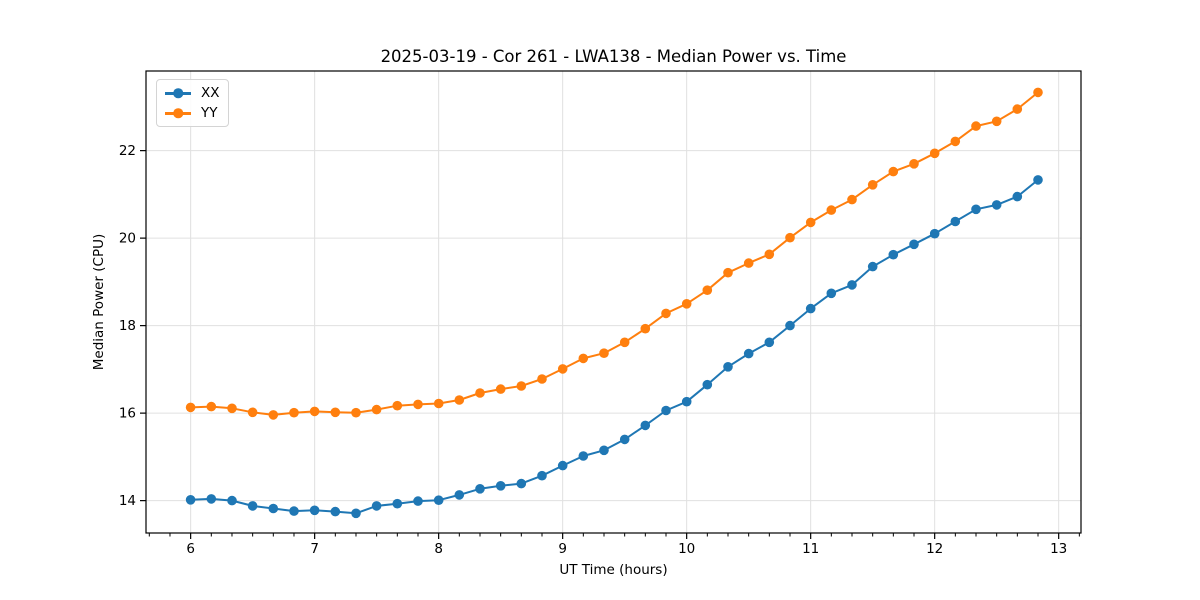 The height and width of the screenshot is (600, 1200). What do you see at coordinates (934, 549) in the screenshot?
I see `x-tick-label: 12` at bounding box center [934, 549].